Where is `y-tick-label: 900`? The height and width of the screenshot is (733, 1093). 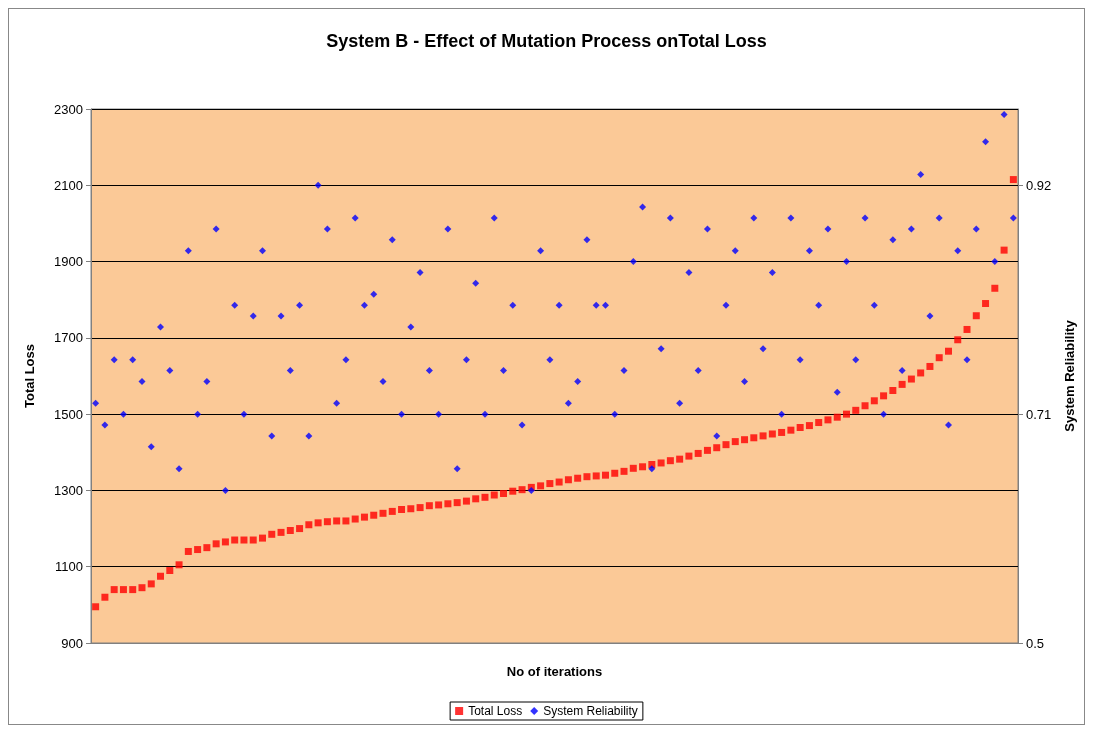
y-tick-label: 900 is located at coordinates (72, 643).